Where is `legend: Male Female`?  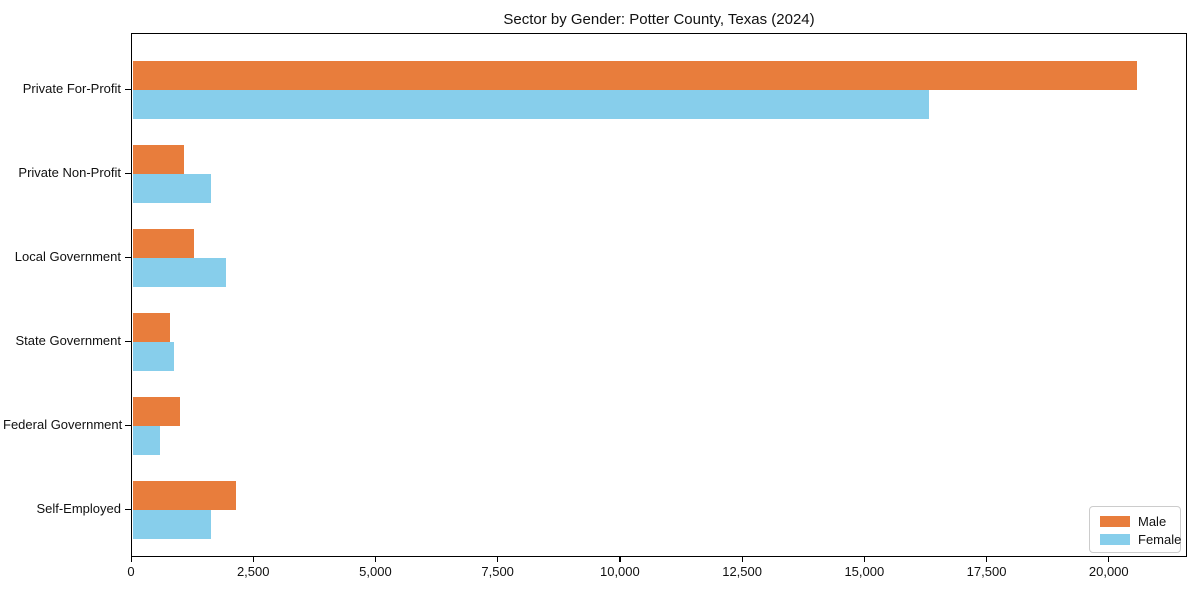
legend: Male Female is located at coordinates (1135, 529).